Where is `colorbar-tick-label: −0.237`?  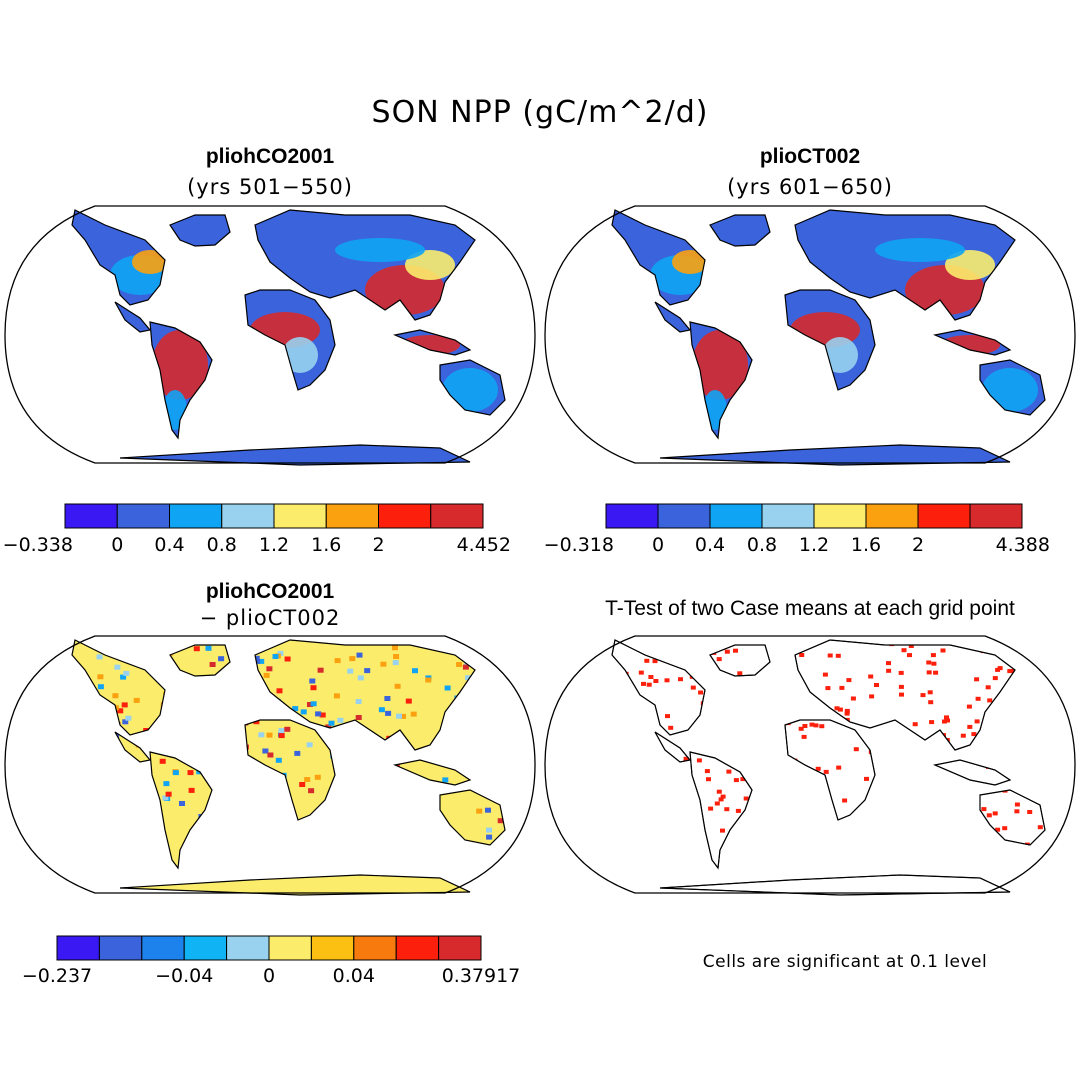
colorbar-tick-label: −0.237 is located at coordinates (57, 976).